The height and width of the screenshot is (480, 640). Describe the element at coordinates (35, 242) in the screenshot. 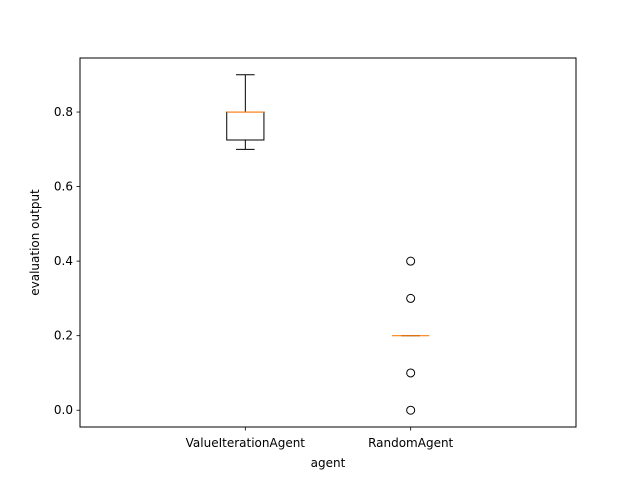

I see `y-axis-label: evaluation output` at that location.